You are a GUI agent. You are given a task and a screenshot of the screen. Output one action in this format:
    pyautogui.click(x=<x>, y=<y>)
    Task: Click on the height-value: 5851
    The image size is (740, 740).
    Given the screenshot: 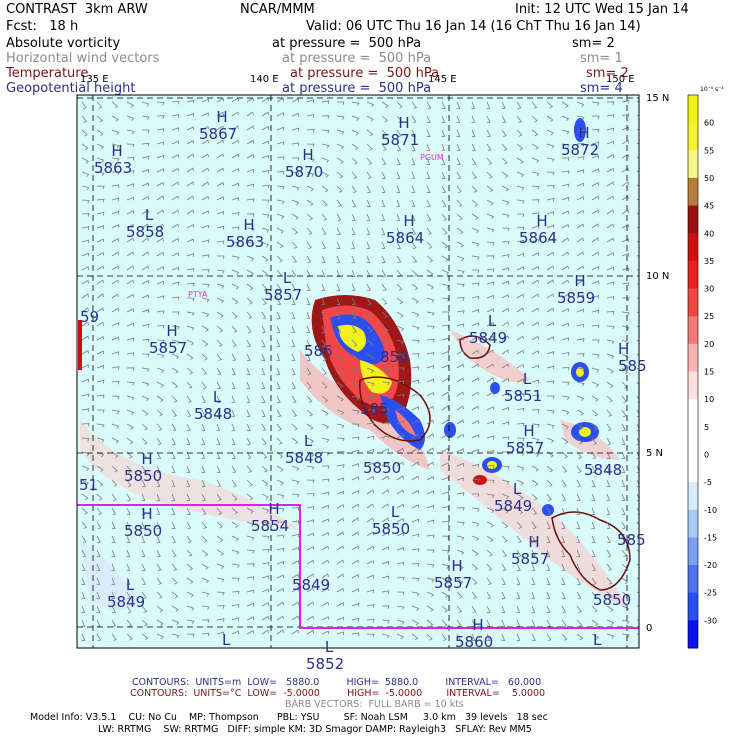 What is the action you would take?
    pyautogui.click(x=523, y=396)
    